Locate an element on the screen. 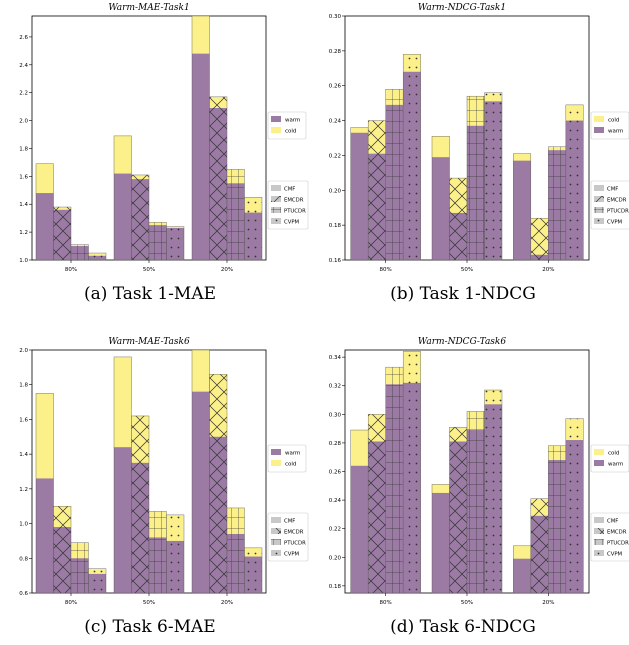 The width and height of the screenshot is (629, 645). y-tick-label: 0.6 is located at coordinates (23, 594).